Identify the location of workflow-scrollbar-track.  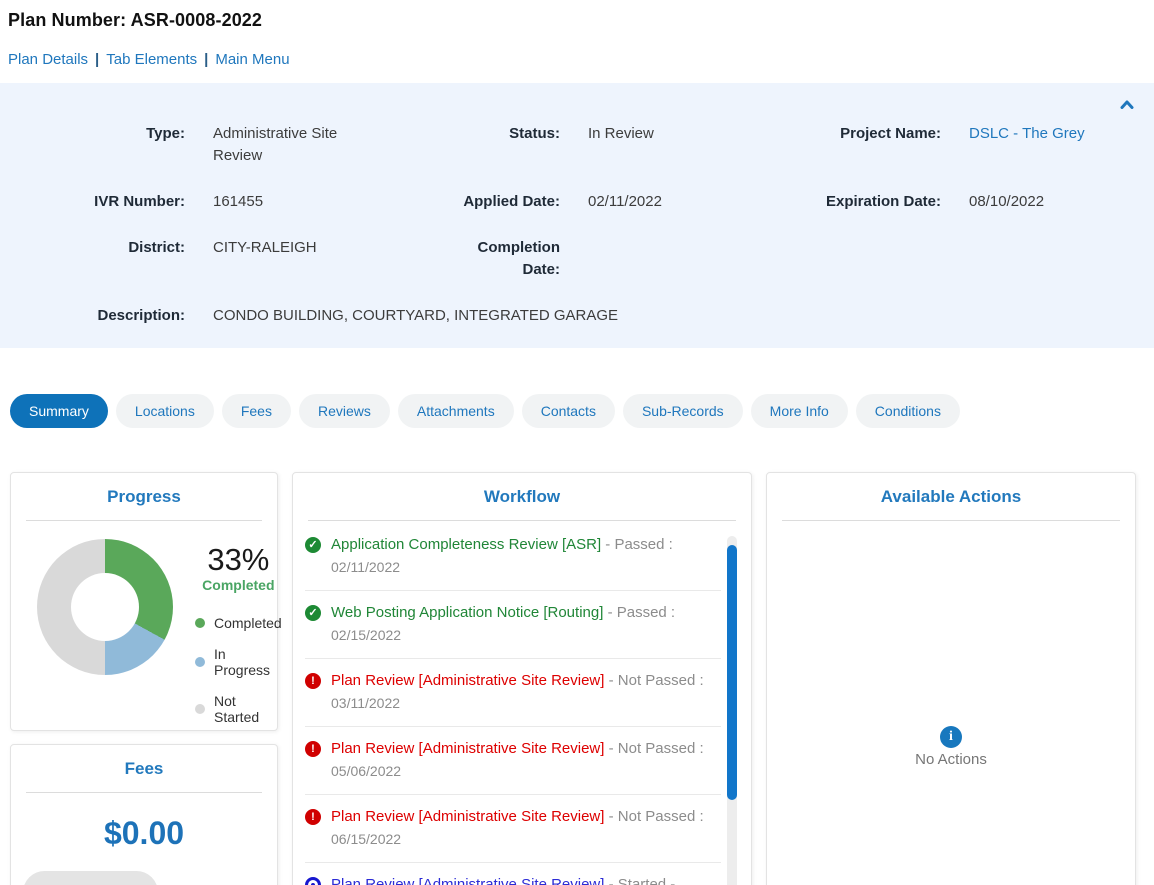
(732, 710).